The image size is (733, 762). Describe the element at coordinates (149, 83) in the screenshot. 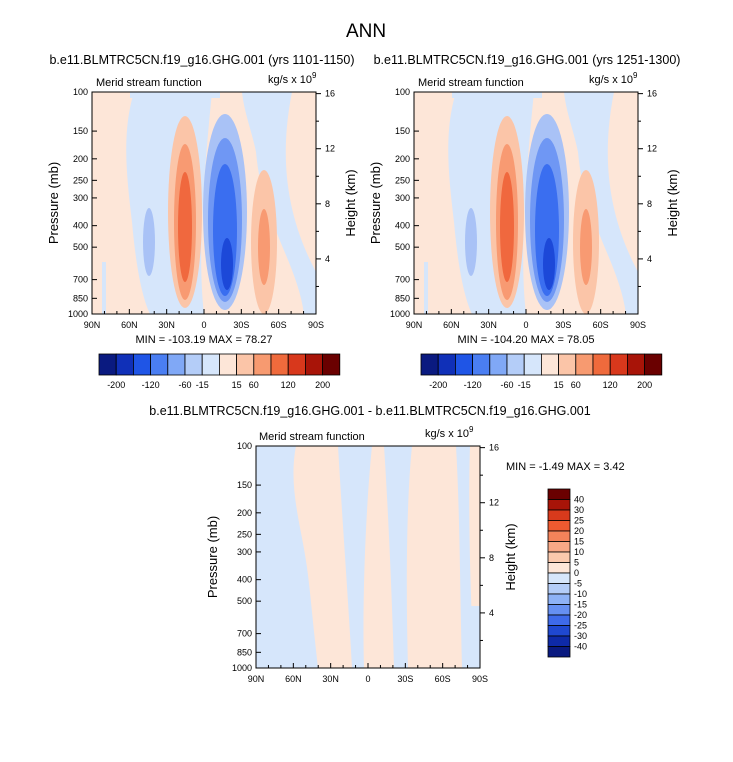

I see `panel-1-left-string: Merid stream function` at that location.